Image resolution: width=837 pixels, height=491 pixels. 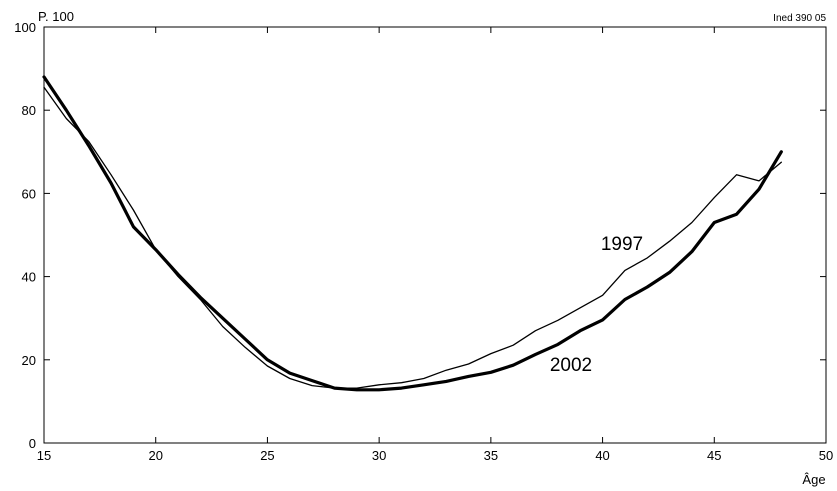 I want to click on x-tick-label: 20, so click(x=155, y=455).